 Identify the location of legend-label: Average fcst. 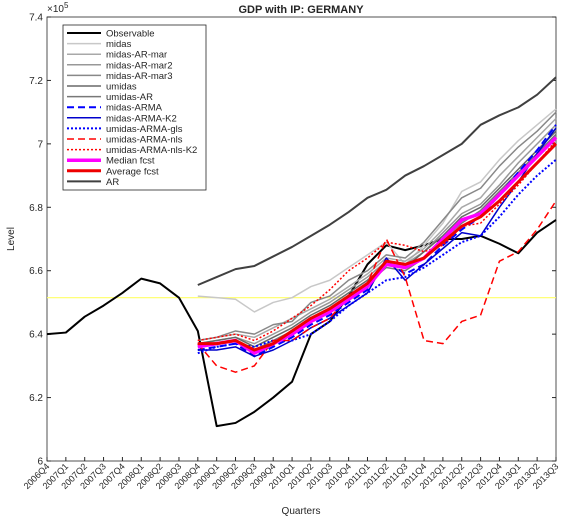
(132, 171).